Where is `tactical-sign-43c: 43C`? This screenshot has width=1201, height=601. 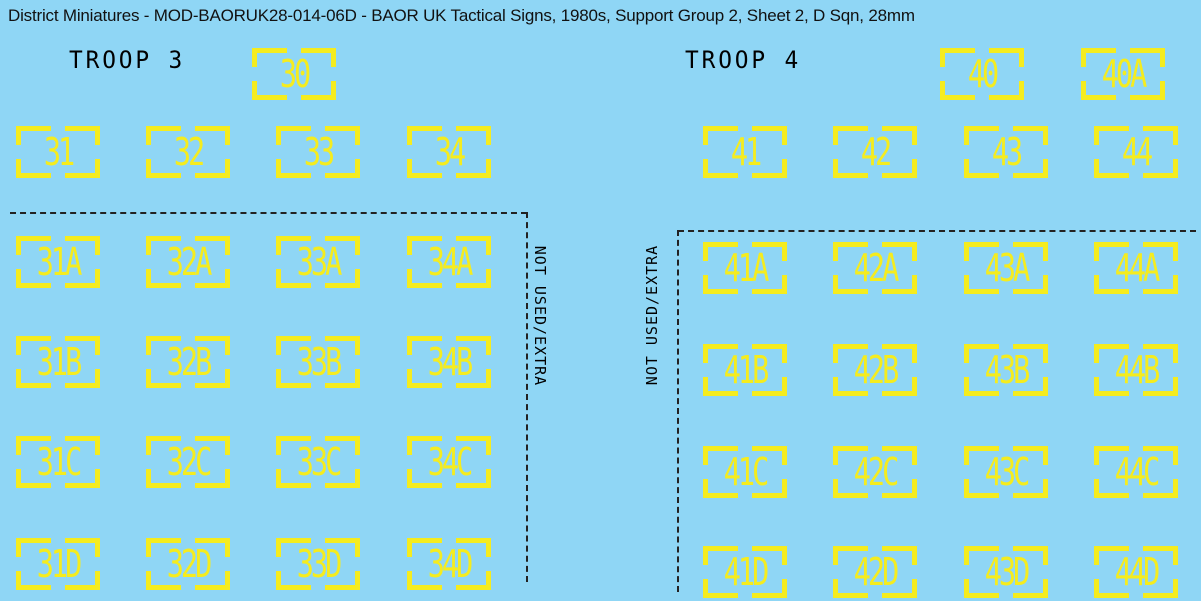 tactical-sign-43c: 43C is located at coordinates (1006, 472).